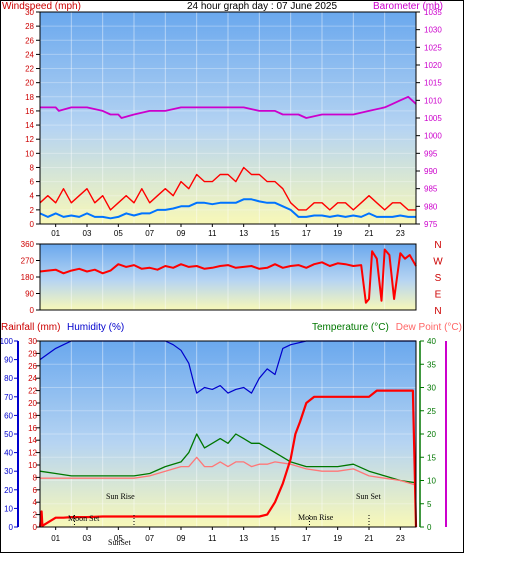 The image size is (529, 563). I want to click on humidity-tick-label: 0, so click(11, 527).